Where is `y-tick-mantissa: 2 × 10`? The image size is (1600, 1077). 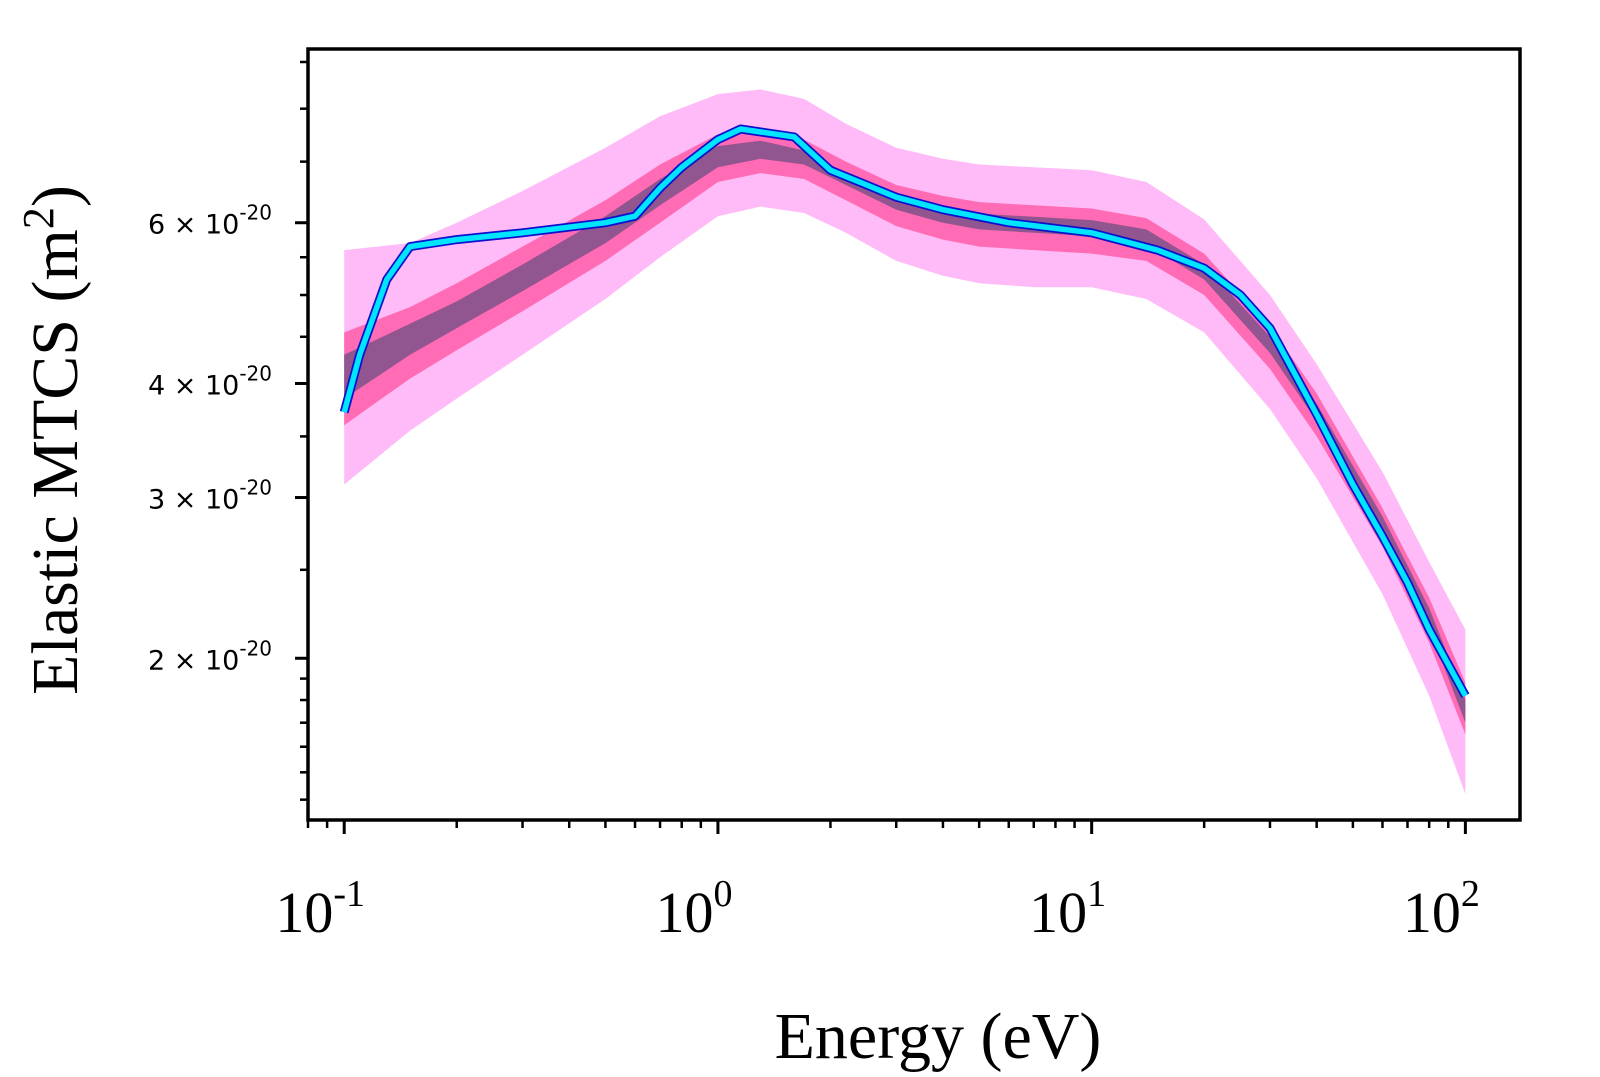
y-tick-mantissa: 2 × 10 is located at coordinates (193, 660).